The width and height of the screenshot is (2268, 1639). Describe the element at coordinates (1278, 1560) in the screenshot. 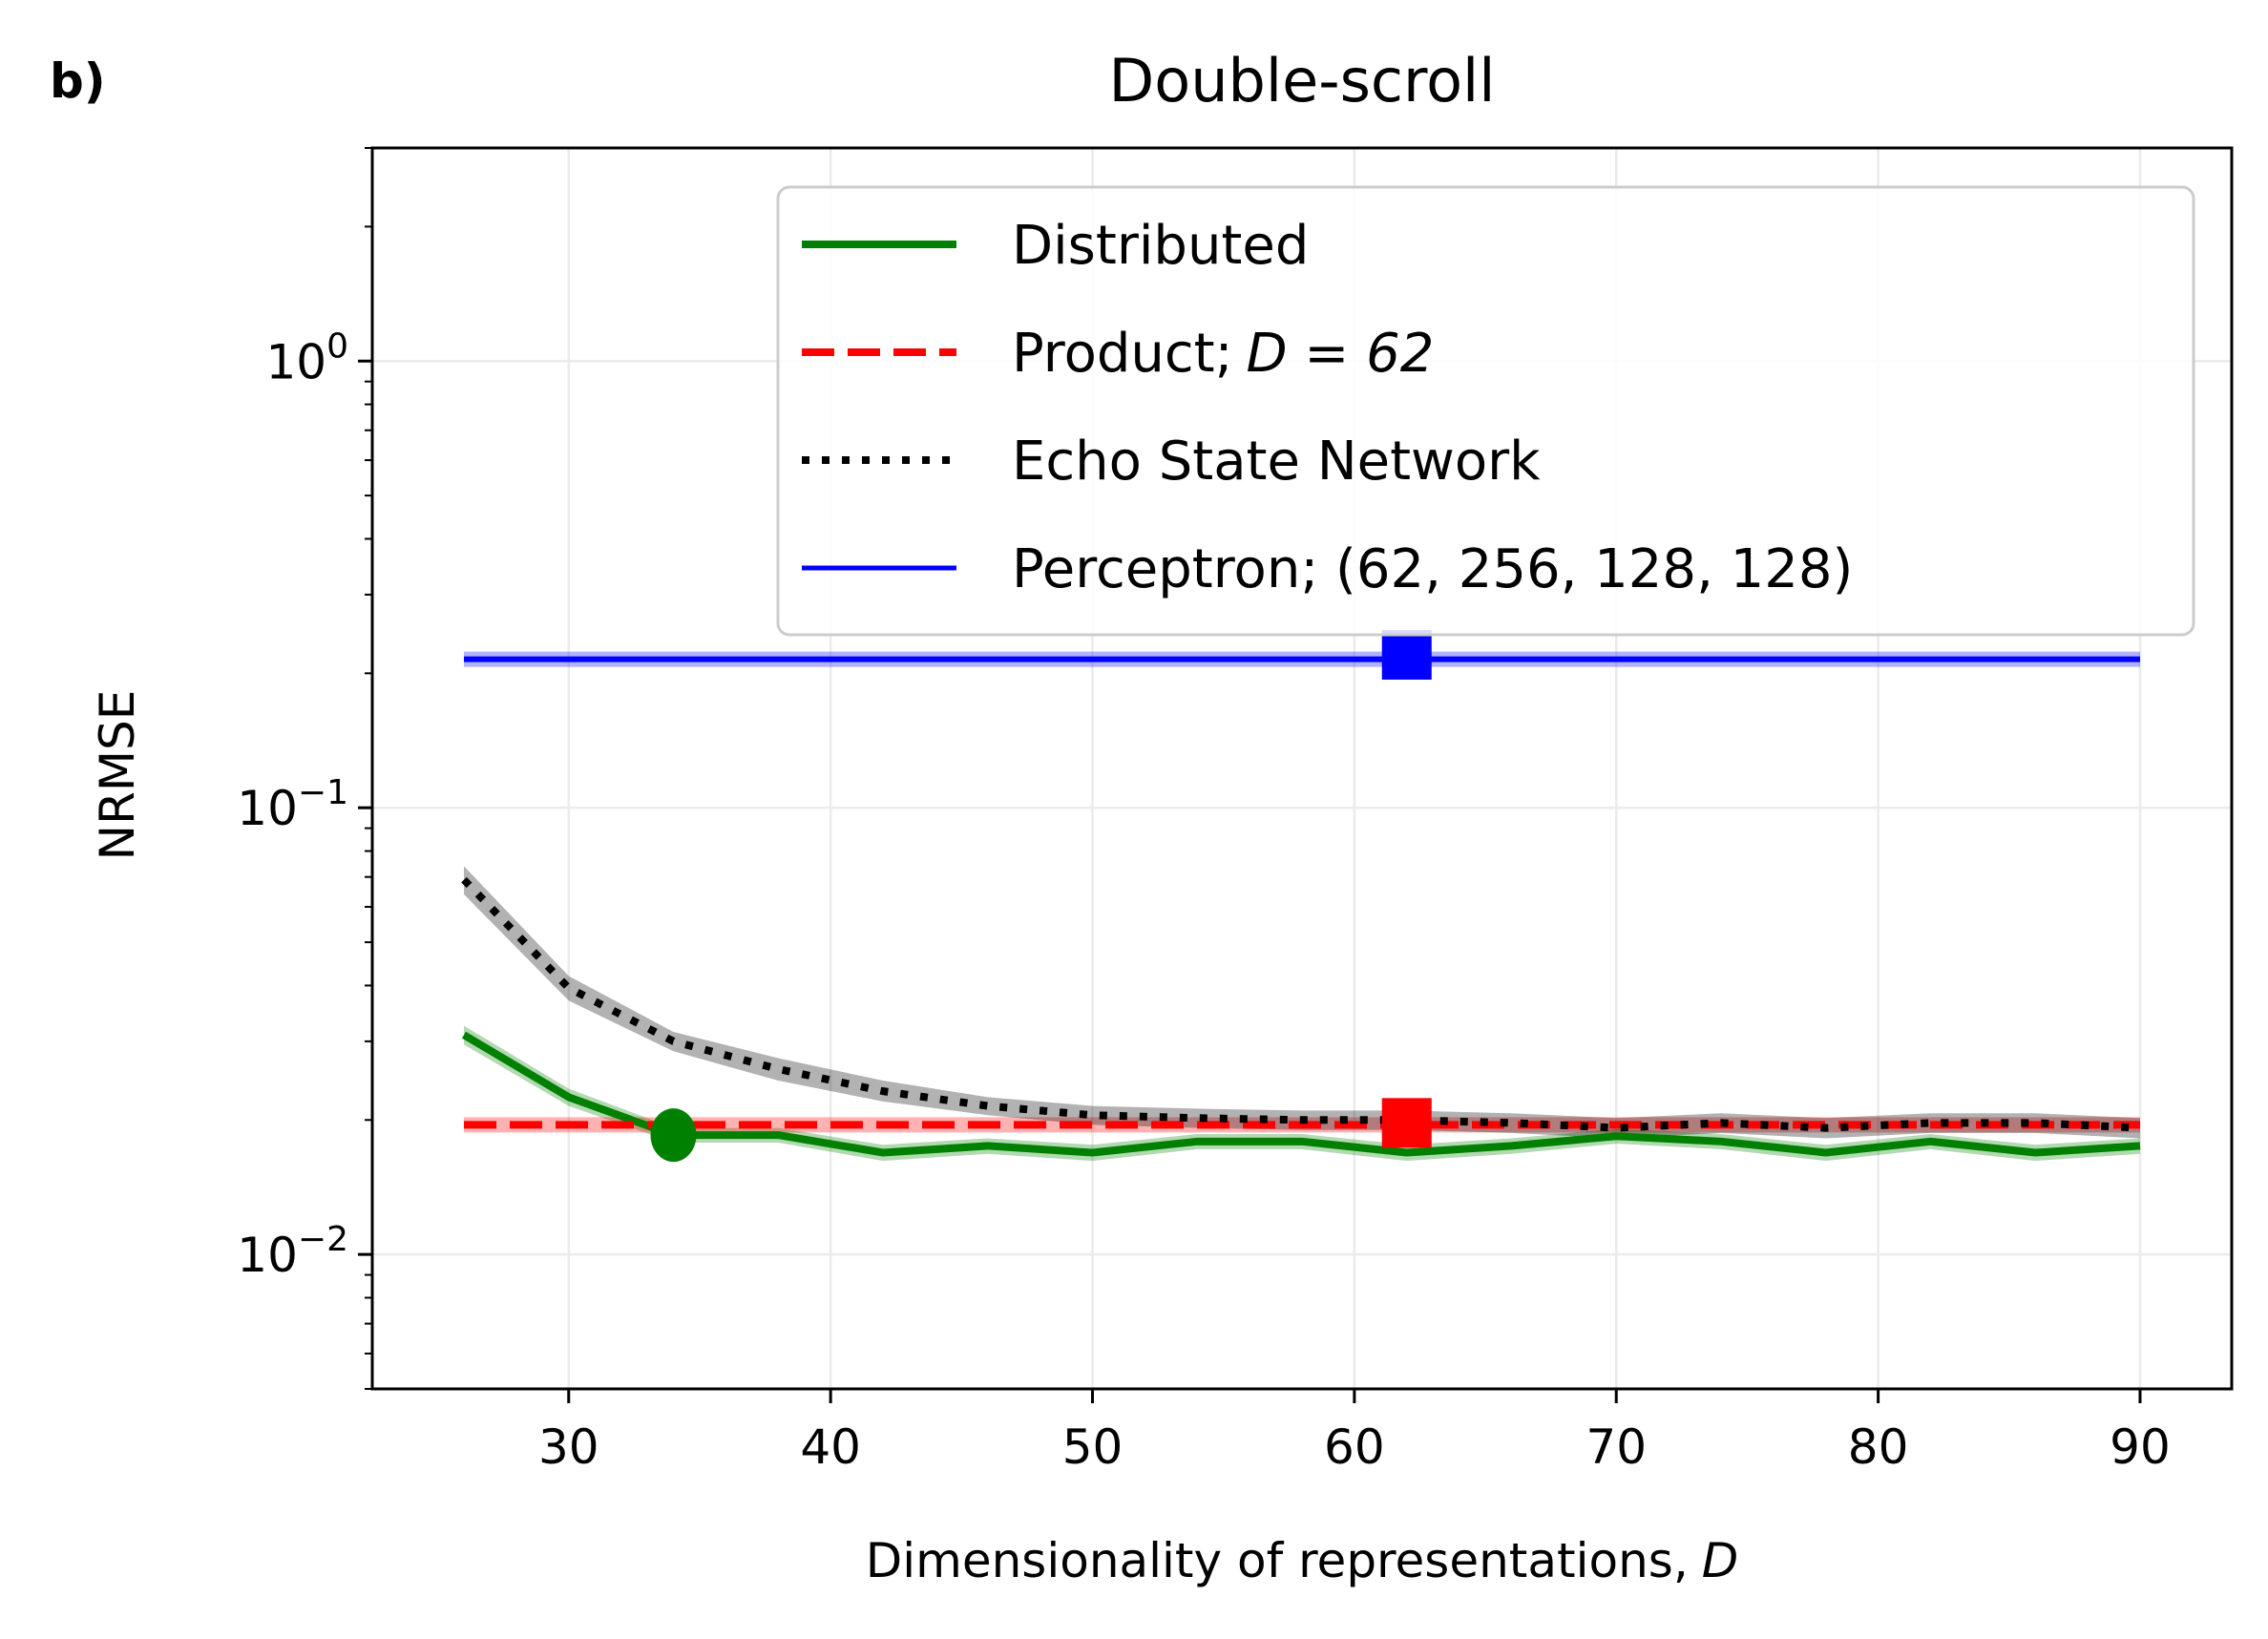

I see `x-axis-label-text: Dimensionality of representations,` at that location.